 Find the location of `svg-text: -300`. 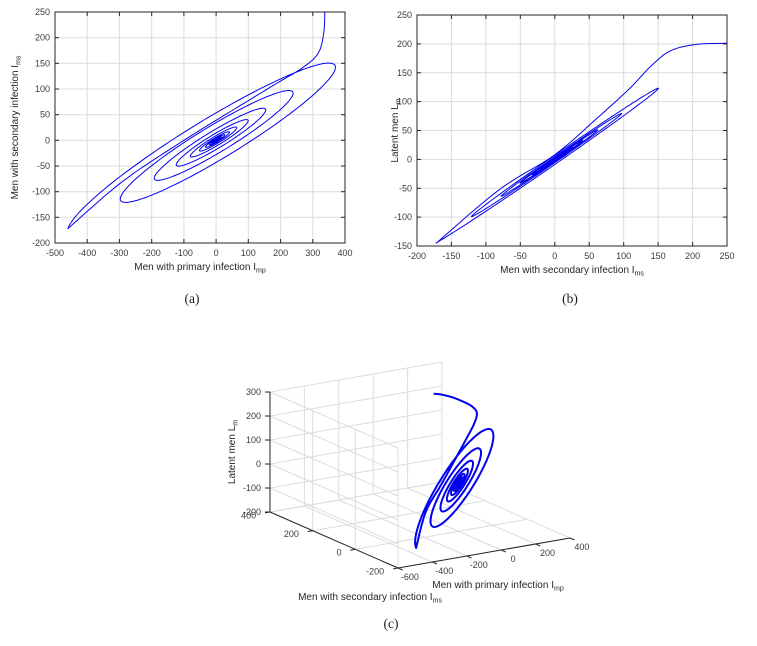

svg-text: -300 is located at coordinates (119, 253).